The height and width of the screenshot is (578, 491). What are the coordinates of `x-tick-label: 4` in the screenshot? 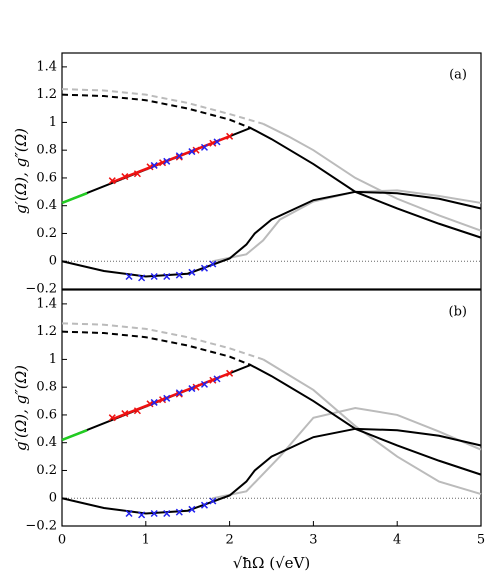 It's located at (397, 540).